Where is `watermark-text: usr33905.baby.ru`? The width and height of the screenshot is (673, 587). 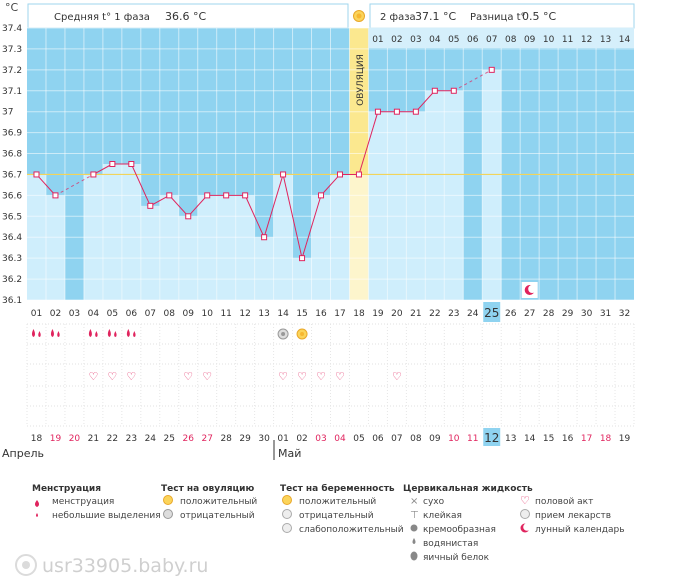 watermark-text: usr33905.baby.ru is located at coordinates (125, 566).